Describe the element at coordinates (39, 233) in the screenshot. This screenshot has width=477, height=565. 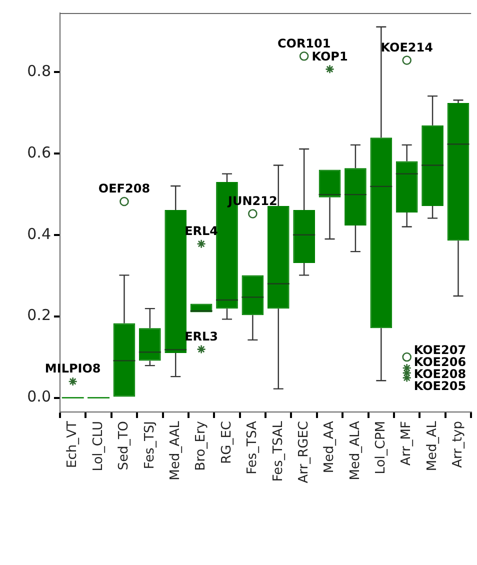
I see `y-tick-label: 0.4` at that location.